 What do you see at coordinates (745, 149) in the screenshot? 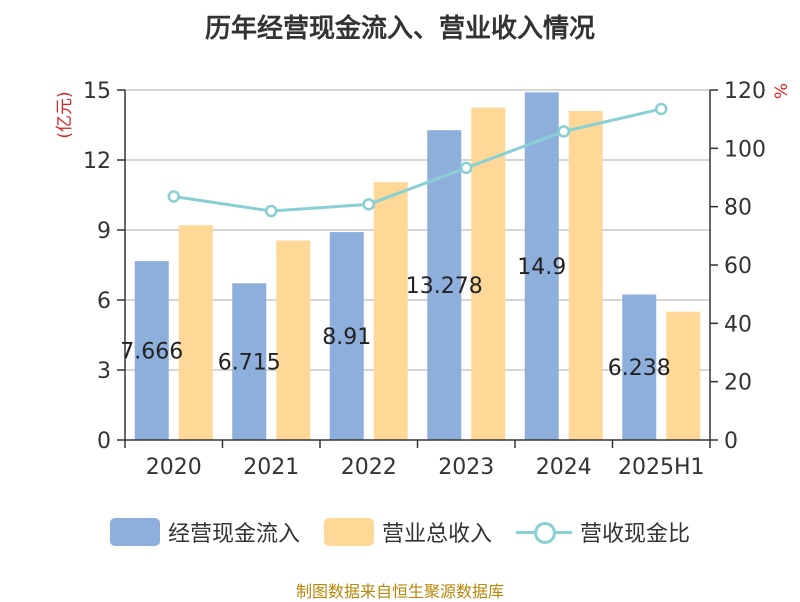
I see `y2-tick-label: 100` at bounding box center [745, 149].